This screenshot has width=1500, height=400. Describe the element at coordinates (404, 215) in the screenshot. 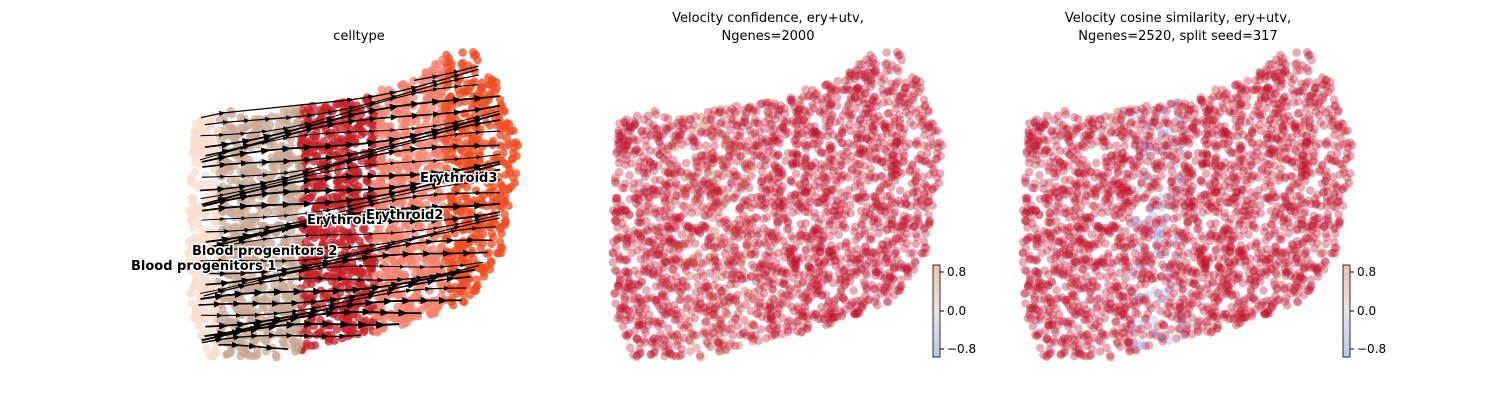

I see `cluster-label-erythroid2: Erythroid2` at that location.